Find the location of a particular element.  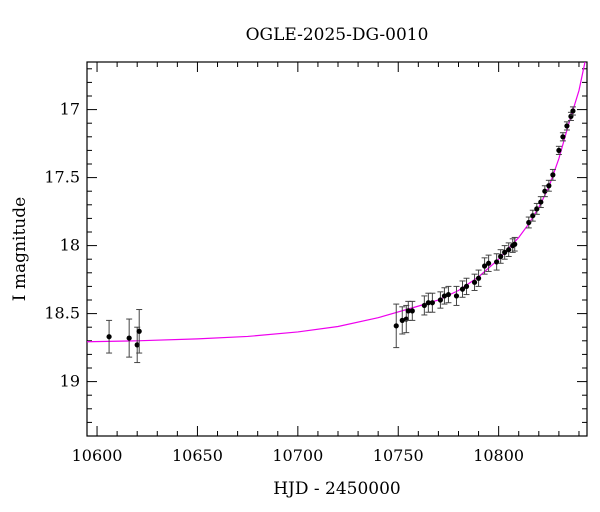

y-axis-label: I magnitude is located at coordinates (20, 249).